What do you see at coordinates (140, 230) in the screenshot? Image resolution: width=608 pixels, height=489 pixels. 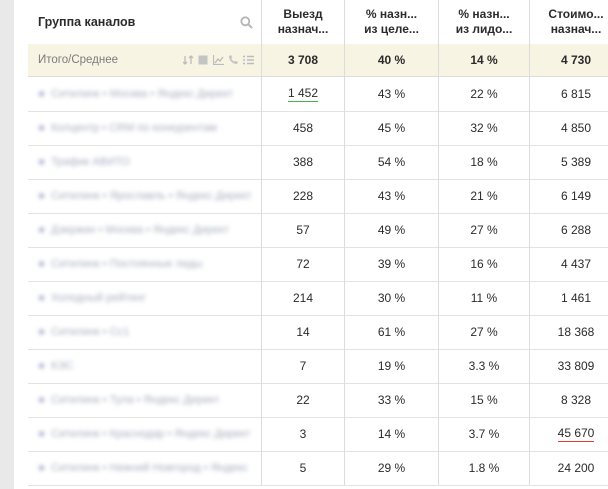 I see `row-name-text: Дзержин • Москва • Яндекс Директ` at bounding box center [140, 230].